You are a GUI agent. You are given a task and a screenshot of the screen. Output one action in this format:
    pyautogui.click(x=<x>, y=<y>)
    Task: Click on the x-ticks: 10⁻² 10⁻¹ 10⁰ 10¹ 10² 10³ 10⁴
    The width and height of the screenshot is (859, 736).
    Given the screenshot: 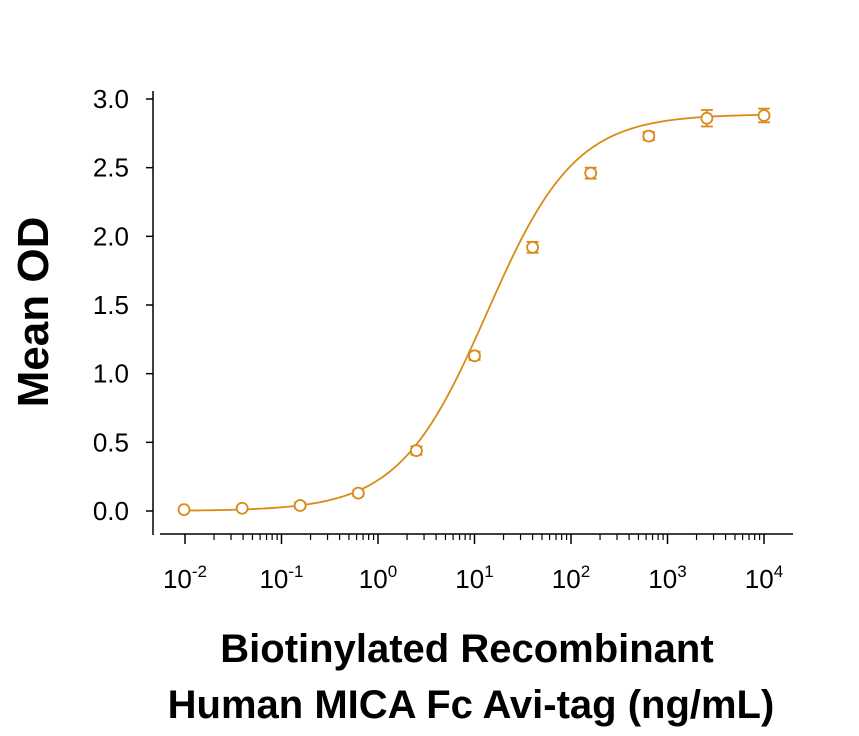 What is the action you would take?
    pyautogui.click(x=473, y=564)
    